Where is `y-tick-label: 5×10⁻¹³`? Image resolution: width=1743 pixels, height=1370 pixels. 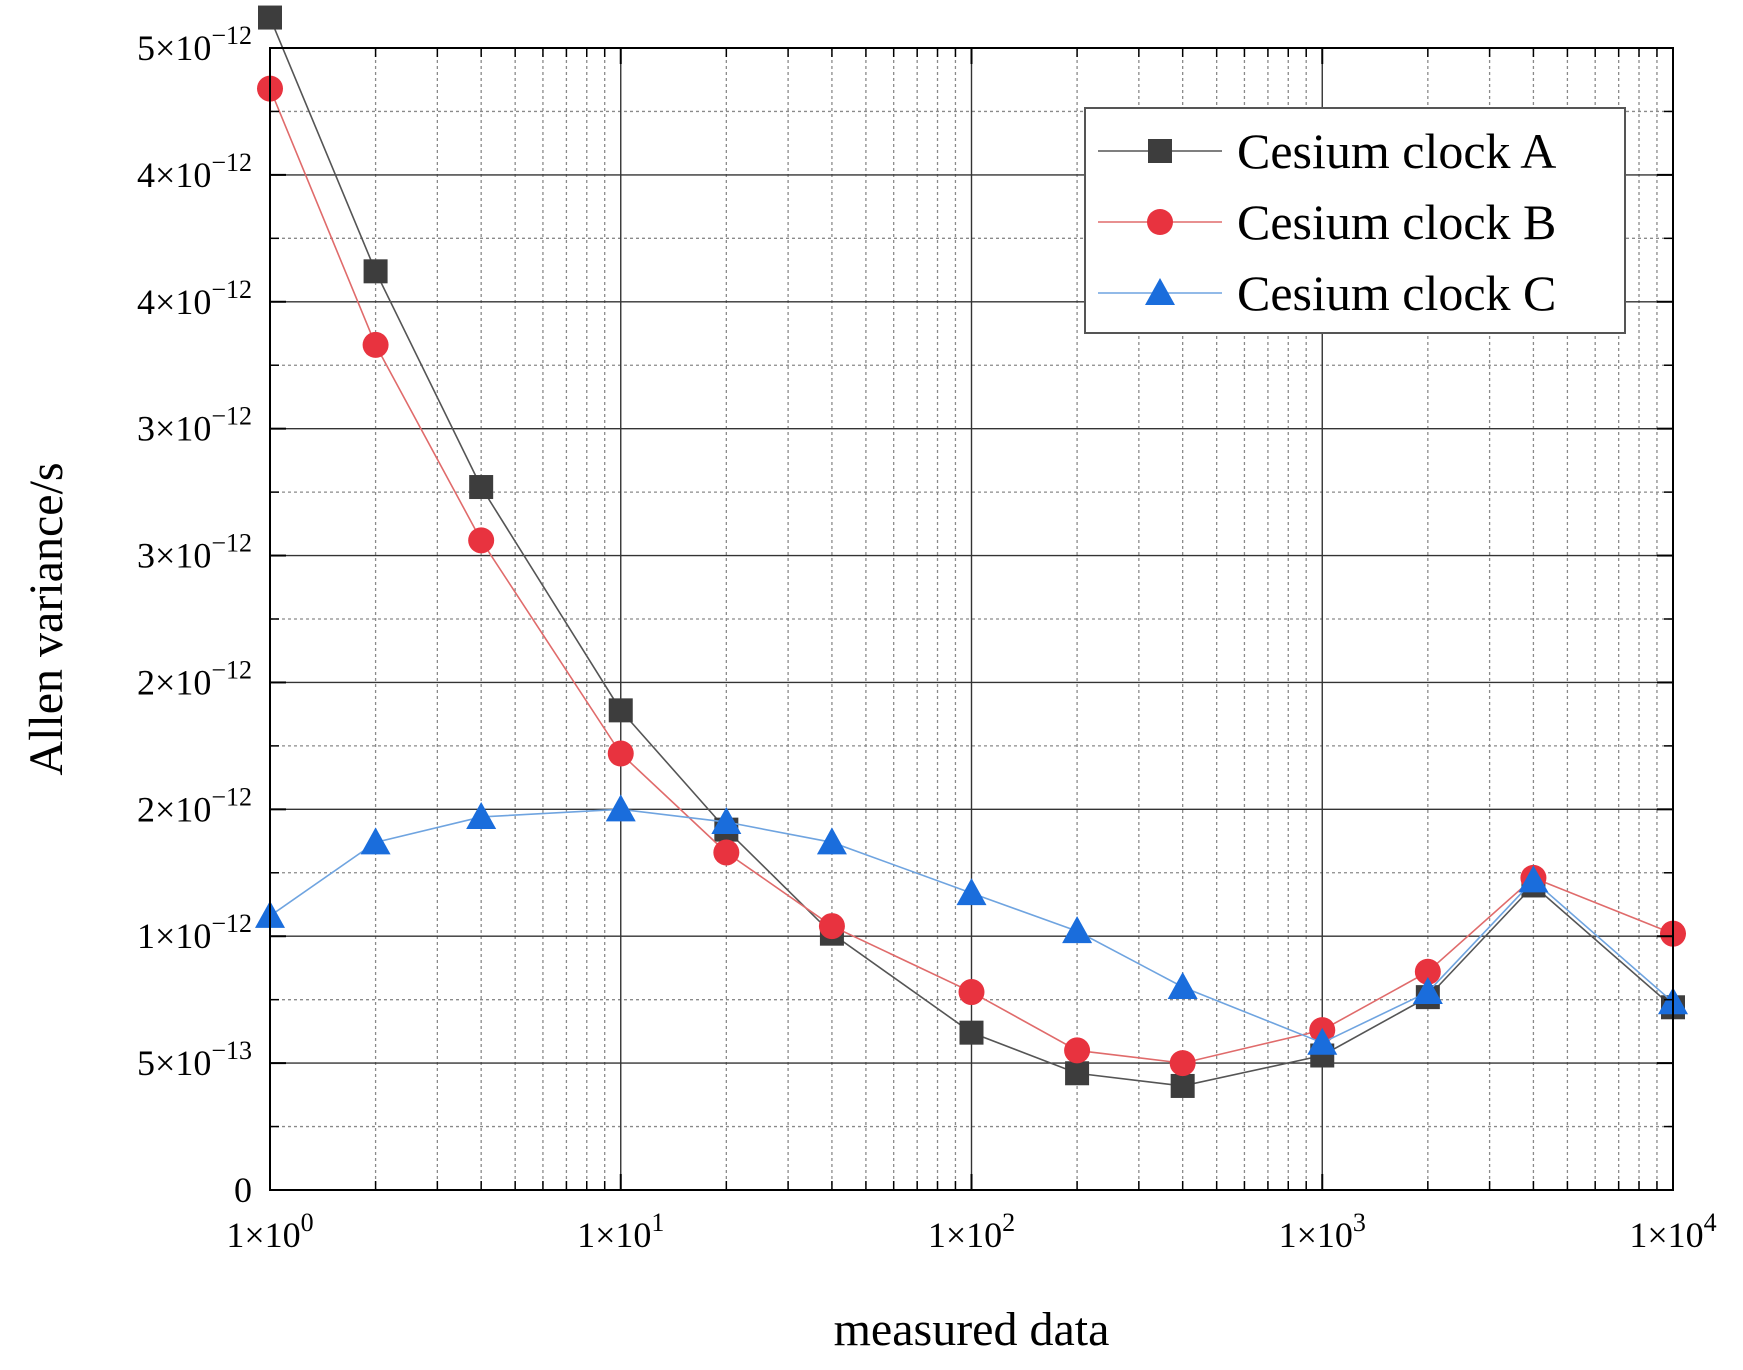 y-tick-label: 5×10⁻¹³ is located at coordinates (194, 1059).